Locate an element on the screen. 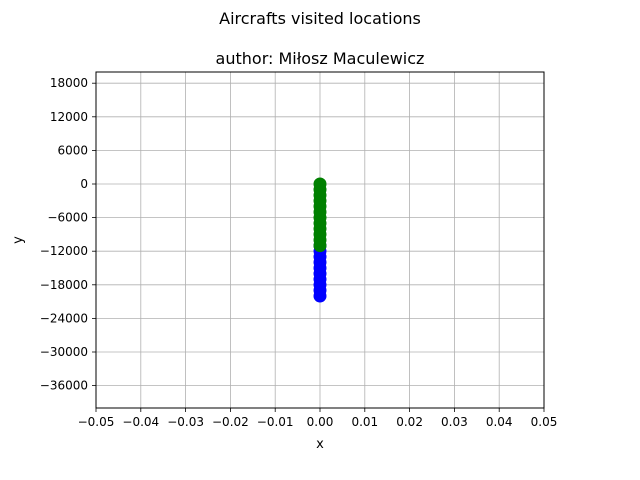 The image size is (640, 480). x-tick-label: 0.01 is located at coordinates (364, 422).